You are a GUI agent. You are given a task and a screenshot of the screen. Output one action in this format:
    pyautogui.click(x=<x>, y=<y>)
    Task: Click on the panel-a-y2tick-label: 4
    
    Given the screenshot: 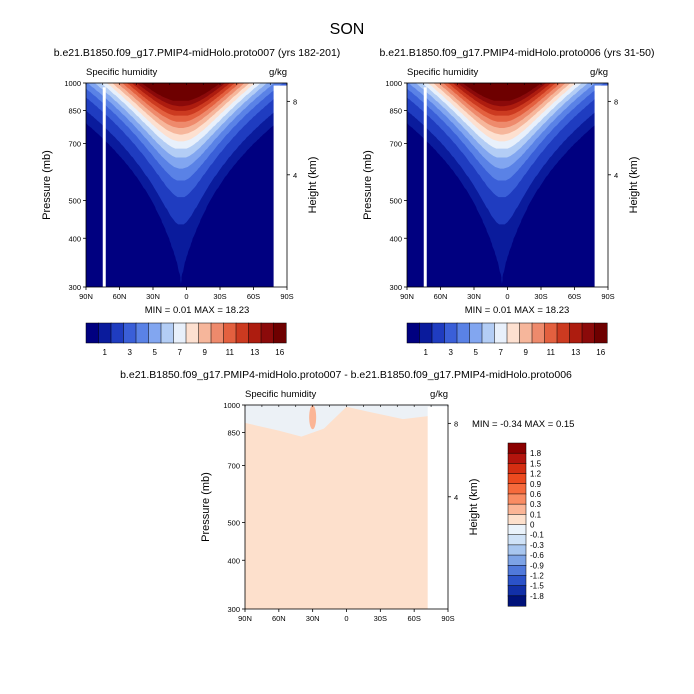 What is the action you would take?
    pyautogui.click(x=295, y=175)
    